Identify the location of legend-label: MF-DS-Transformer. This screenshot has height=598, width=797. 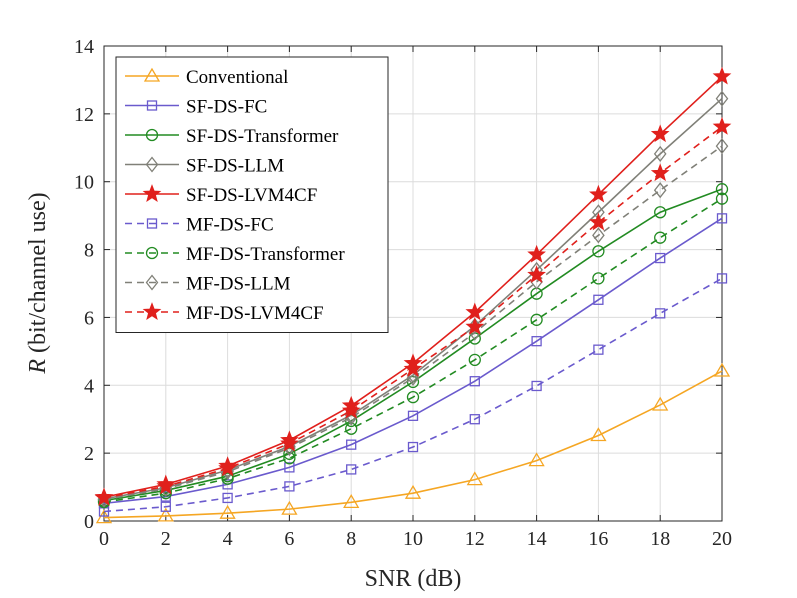
(265, 254).